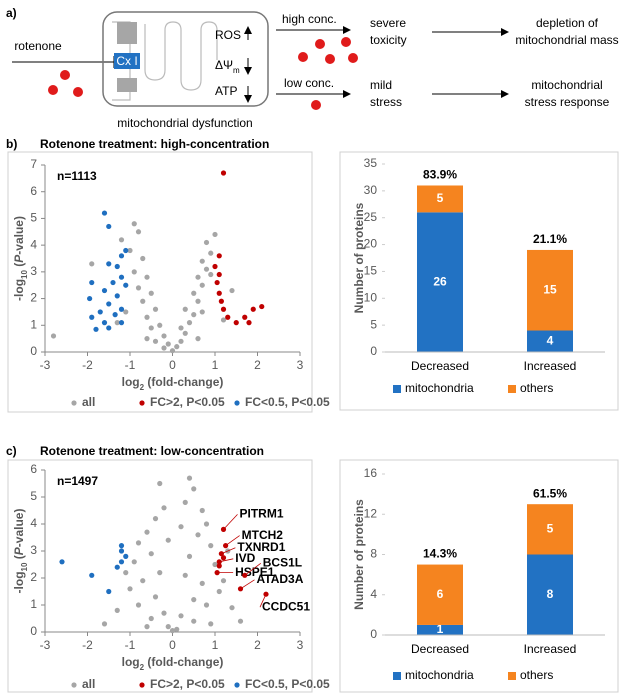  I want to click on outcome: stress response, so click(567, 102).